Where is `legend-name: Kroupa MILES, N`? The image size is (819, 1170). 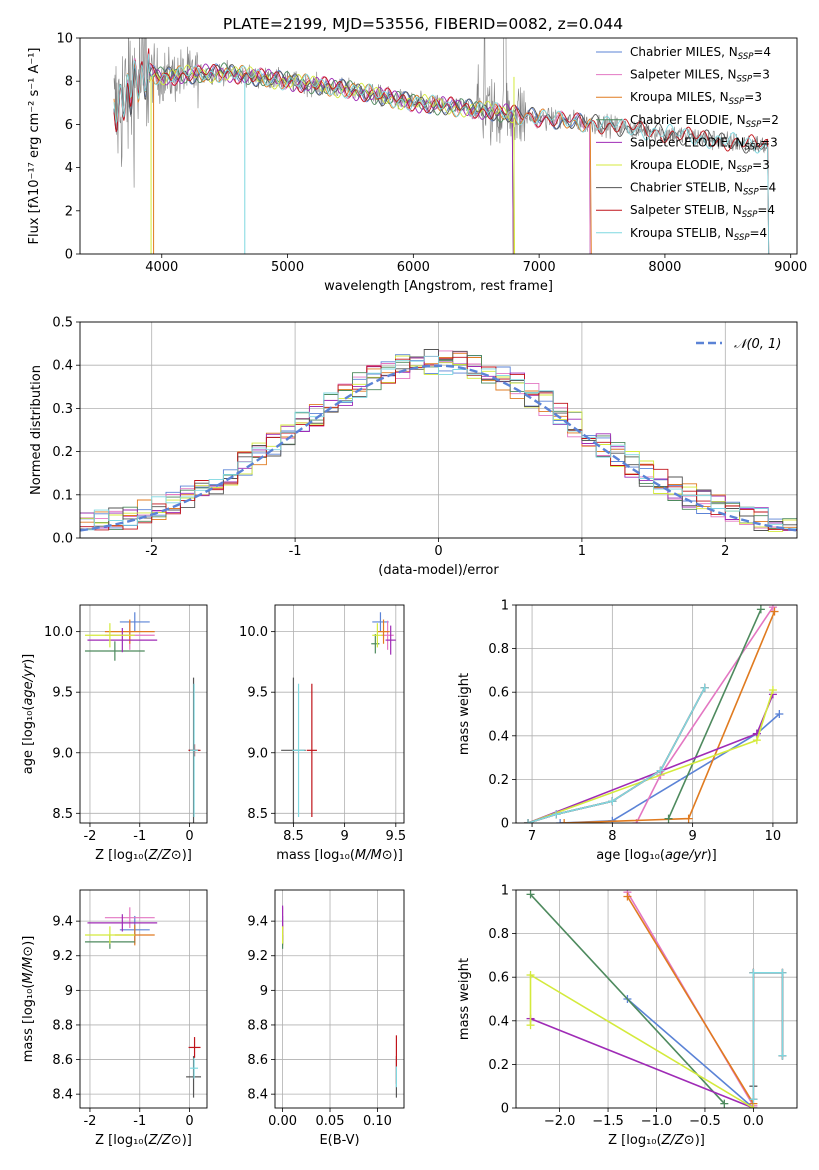
legend-name: Kroupa MILES, N is located at coordinates (679, 97).